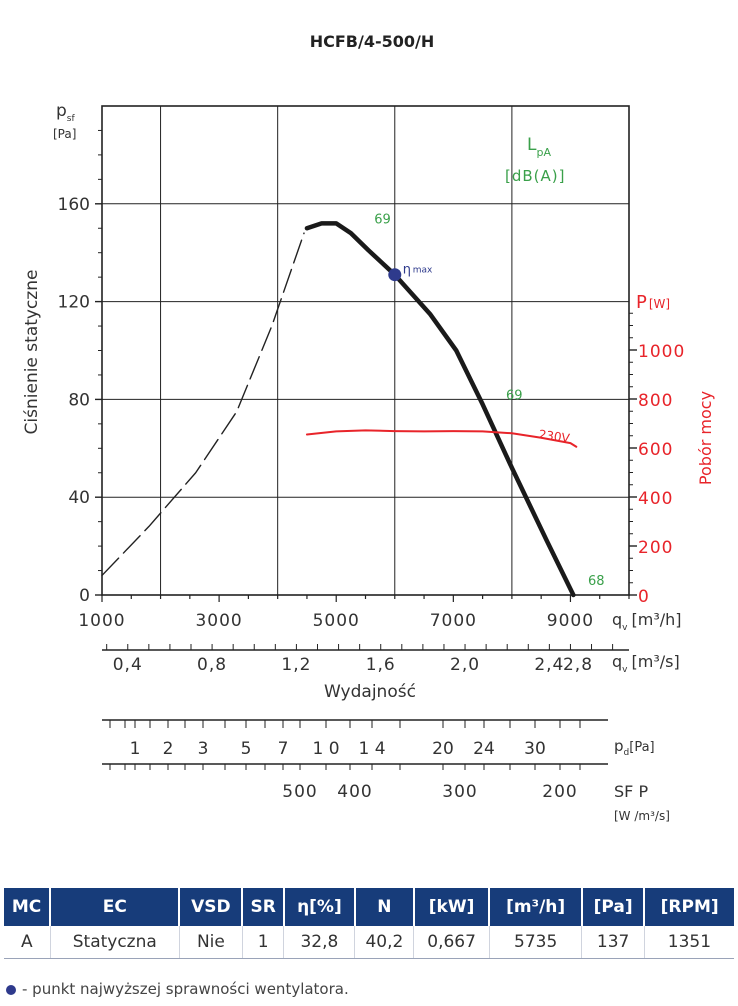 The width and height of the screenshot is (738, 1006). I want to click on y2-tick-label: 1000, so click(661, 352).